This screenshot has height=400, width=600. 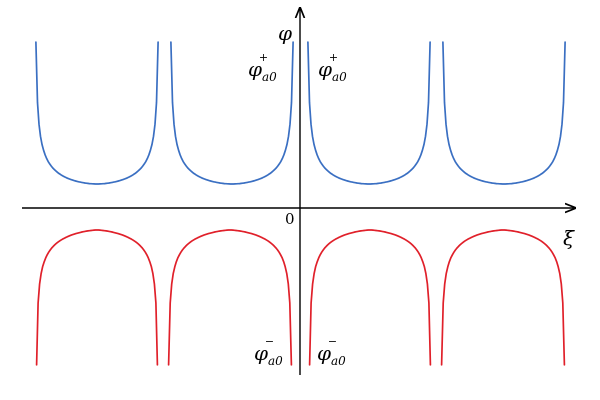 What do you see at coordinates (285, 33) in the screenshot?
I see `y-axis-label: φ` at bounding box center [285, 33].